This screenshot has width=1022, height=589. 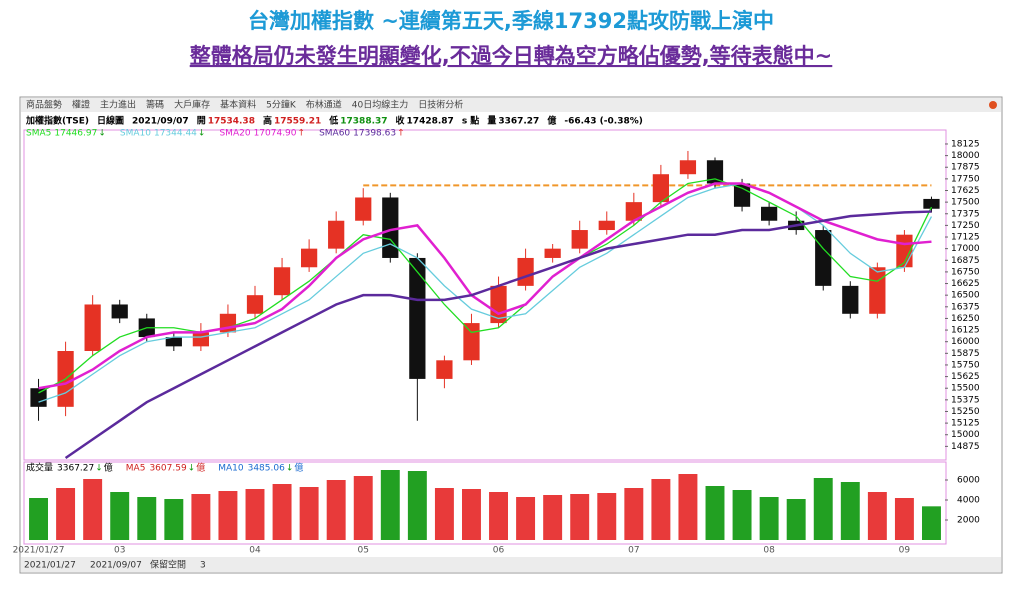 I want to click on legend-name: SMA10, so click(x=135, y=134).